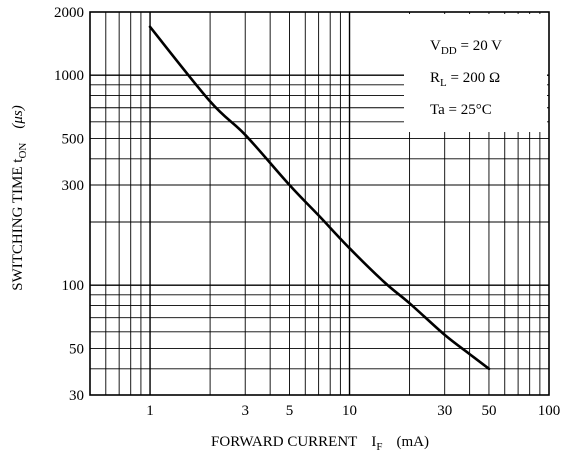  What do you see at coordinates (73, 186) in the screenshot?
I see `y-tick-label: 300` at bounding box center [73, 186].